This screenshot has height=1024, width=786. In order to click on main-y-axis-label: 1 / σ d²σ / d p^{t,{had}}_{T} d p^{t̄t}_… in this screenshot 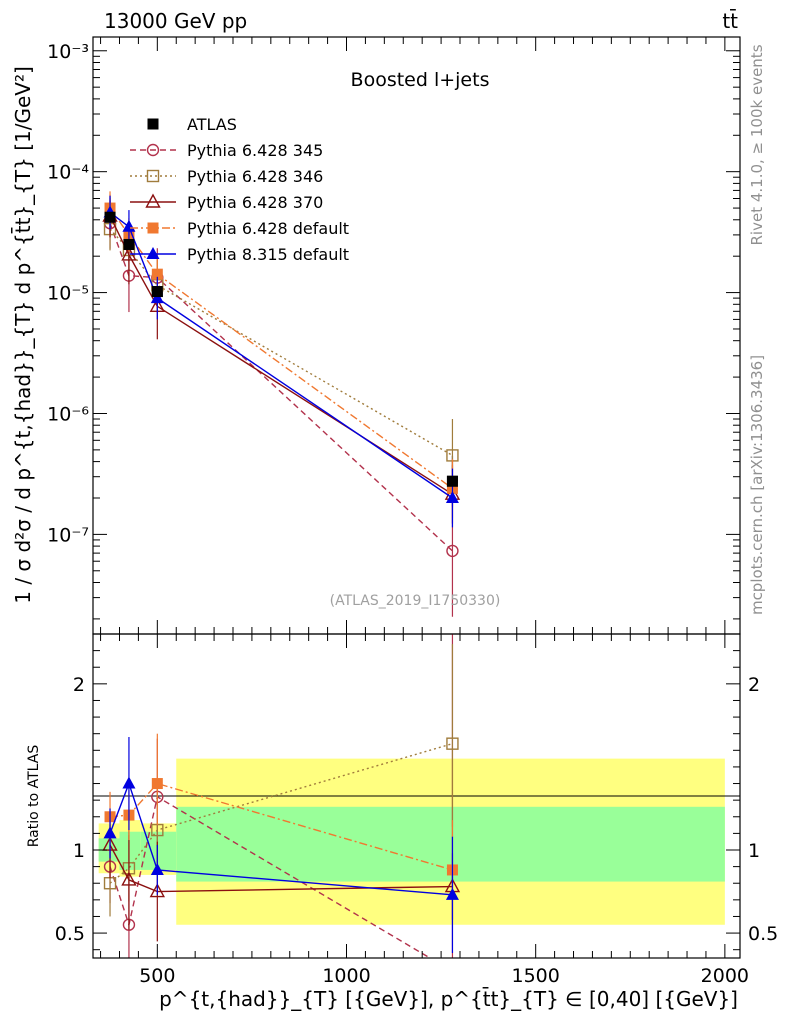, I will do `click(22, 335)`.